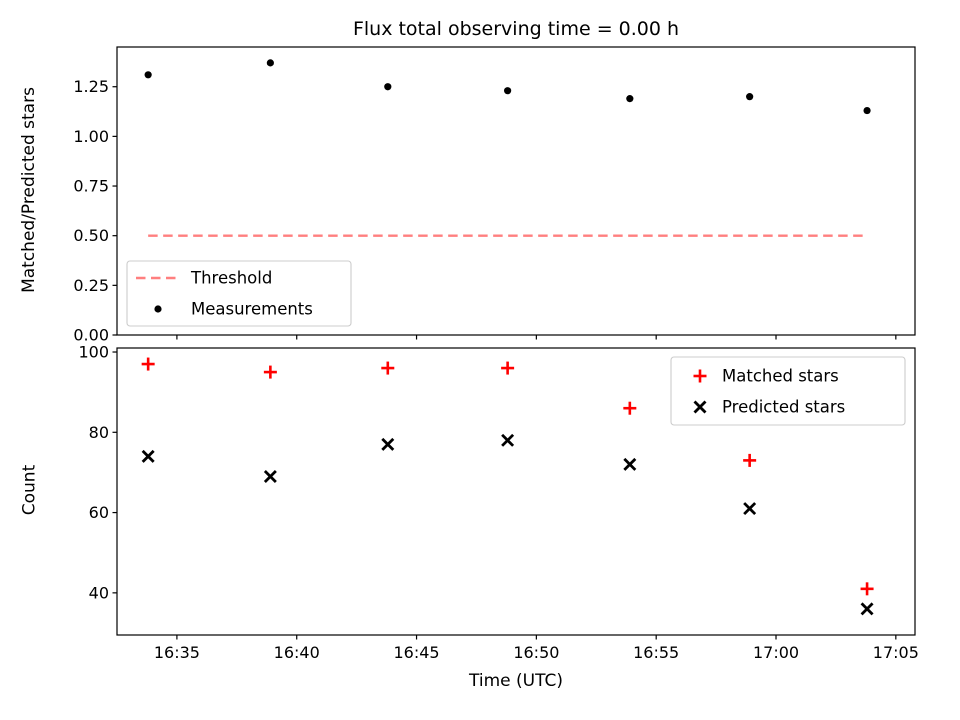 The image size is (960, 720). What do you see at coordinates (231, 278) in the screenshot?
I see `legend-label: Threshold` at bounding box center [231, 278].